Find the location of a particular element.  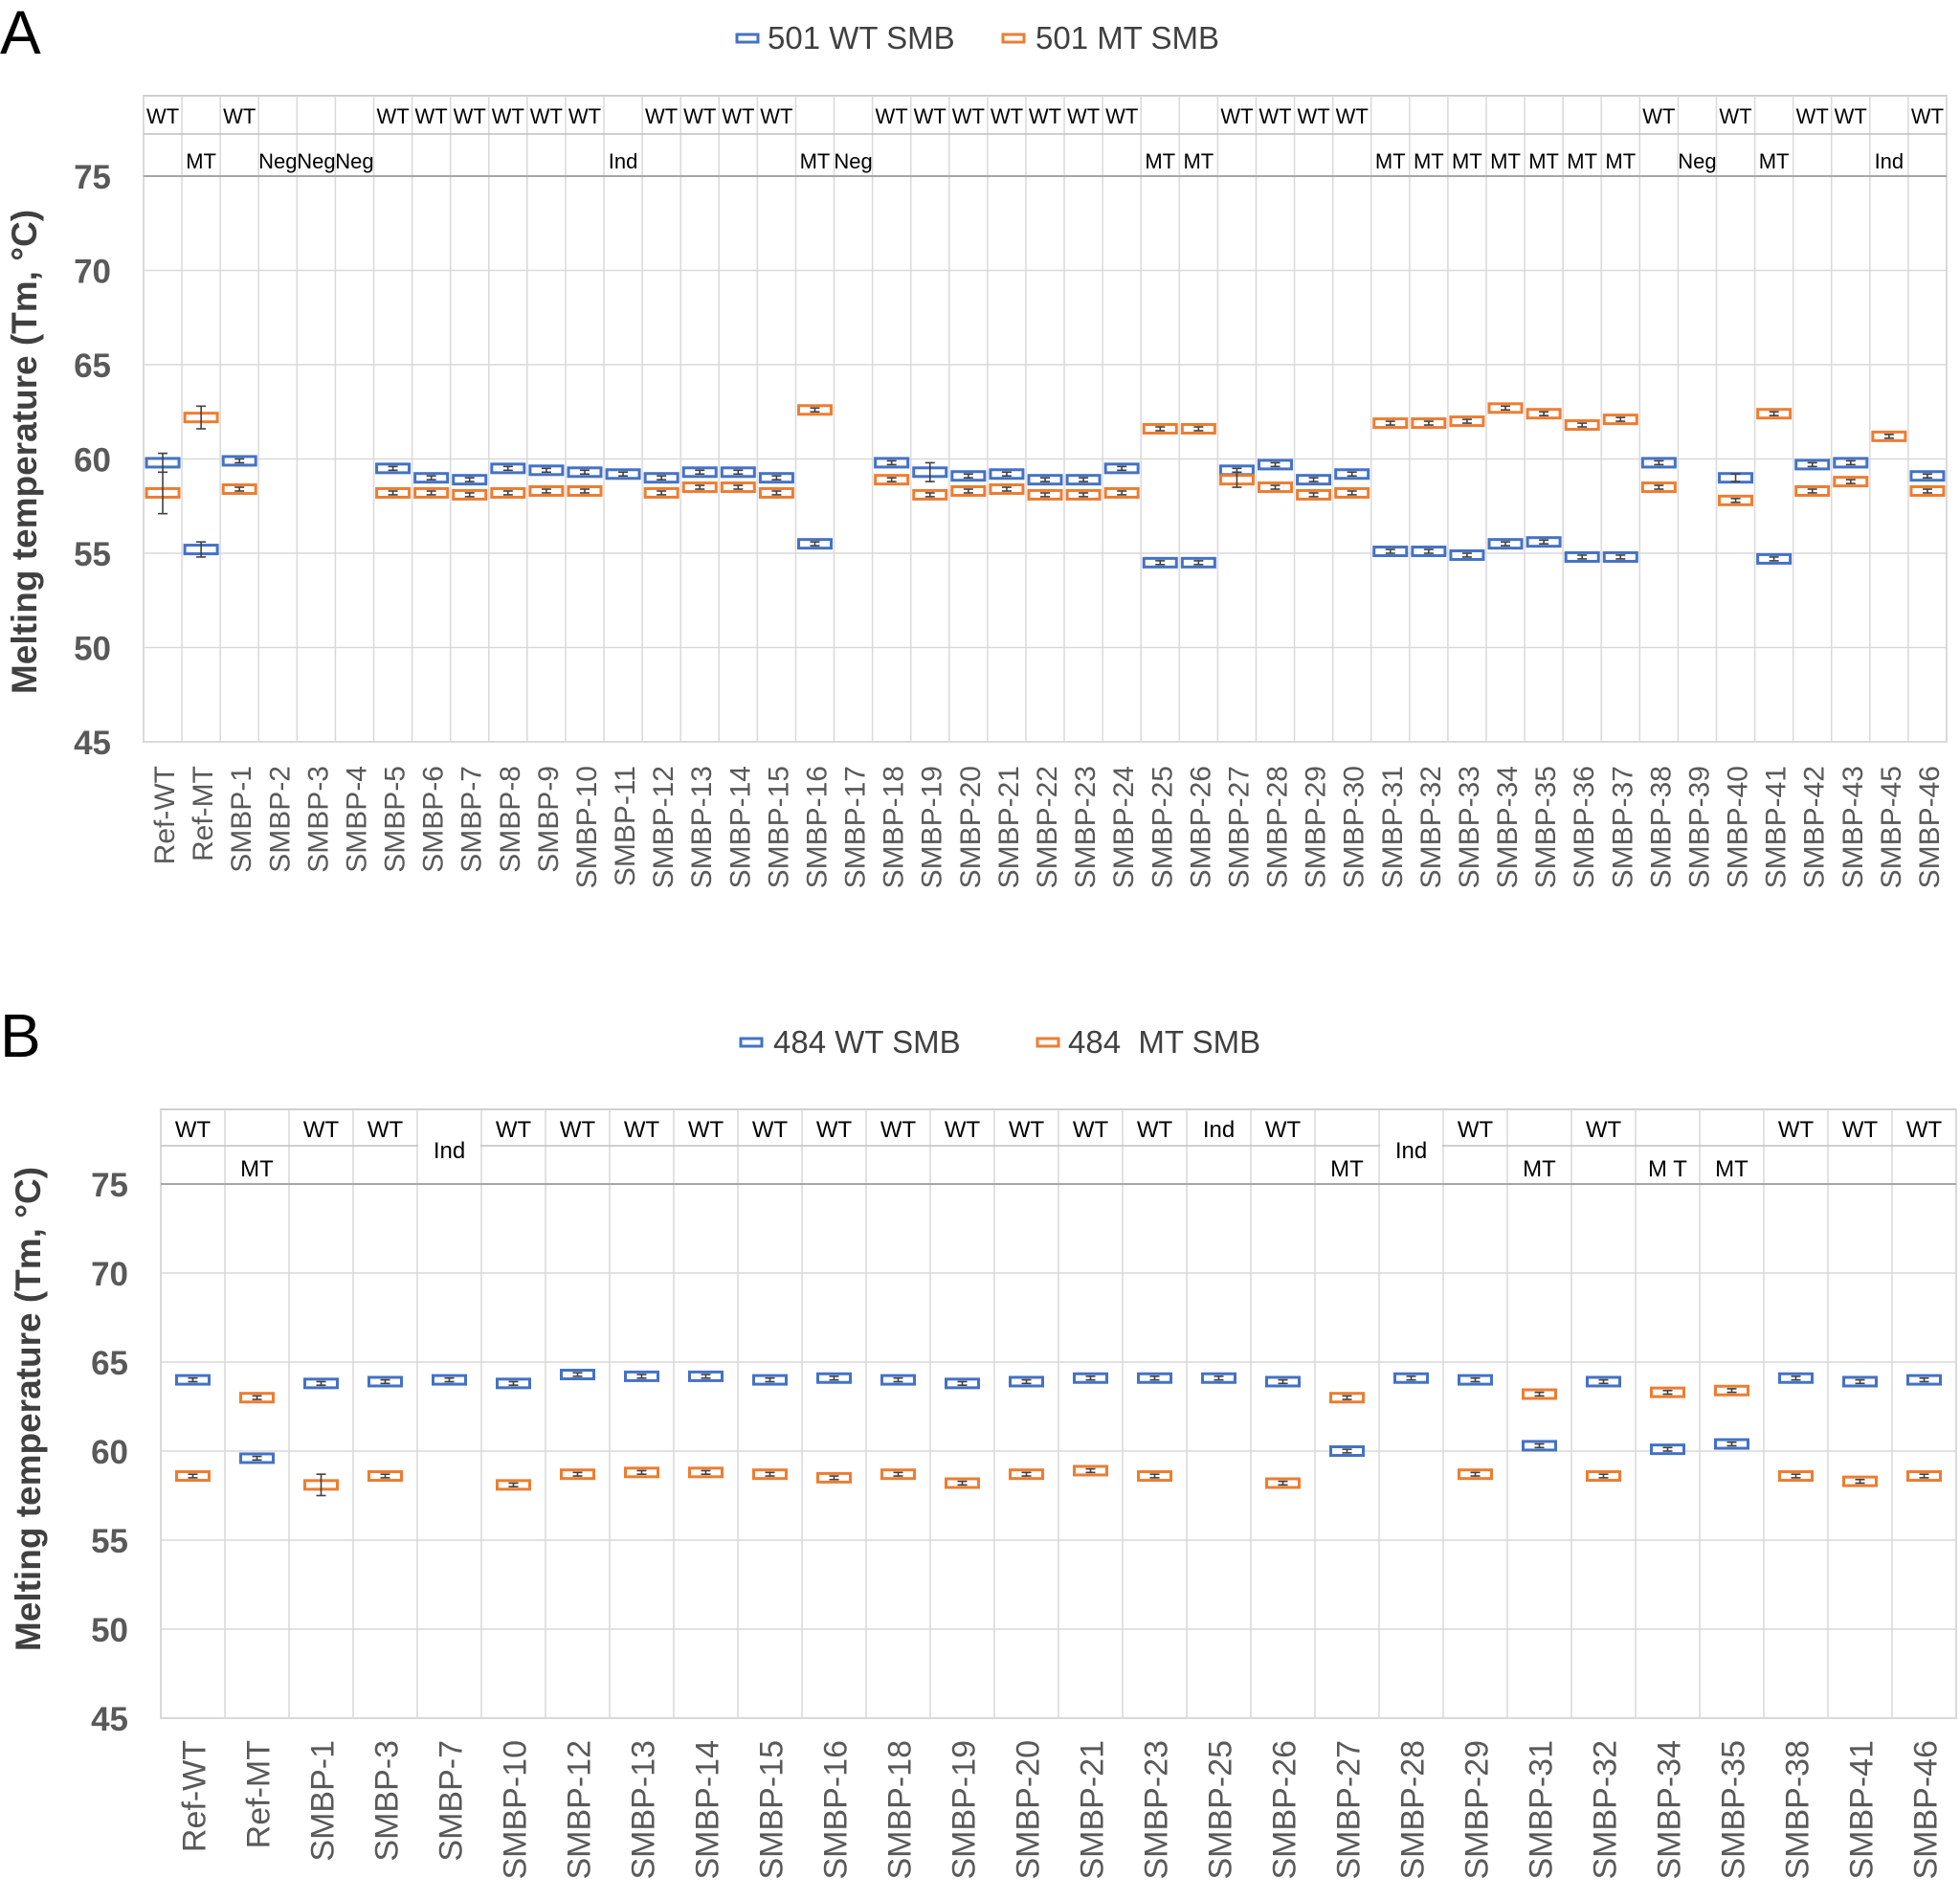

panel-b-label: B is located at coordinates (20, 1035).